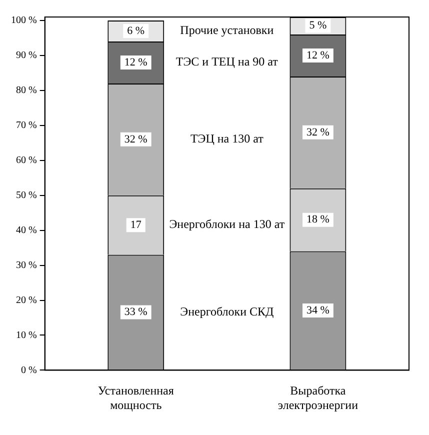 Image resolution: width=429 pixels, height=435 pixels. What do you see at coordinates (136, 30) in the screenshot?
I see `data-label: 6 %` at bounding box center [136, 30].